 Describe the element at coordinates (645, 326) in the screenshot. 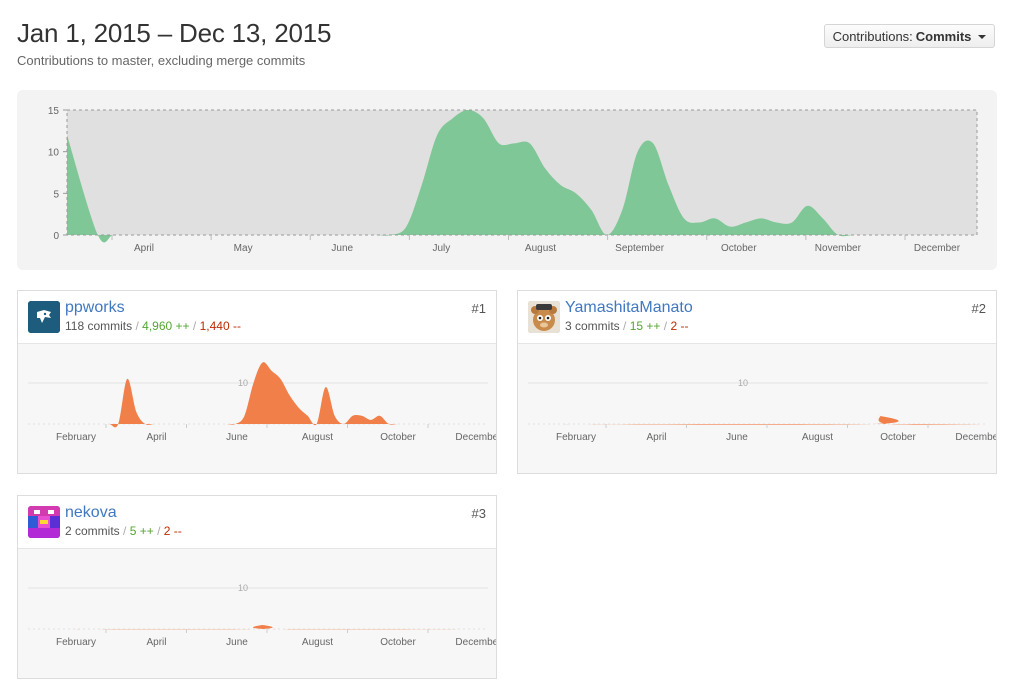

I see `additions-count: 15 ++` at that location.